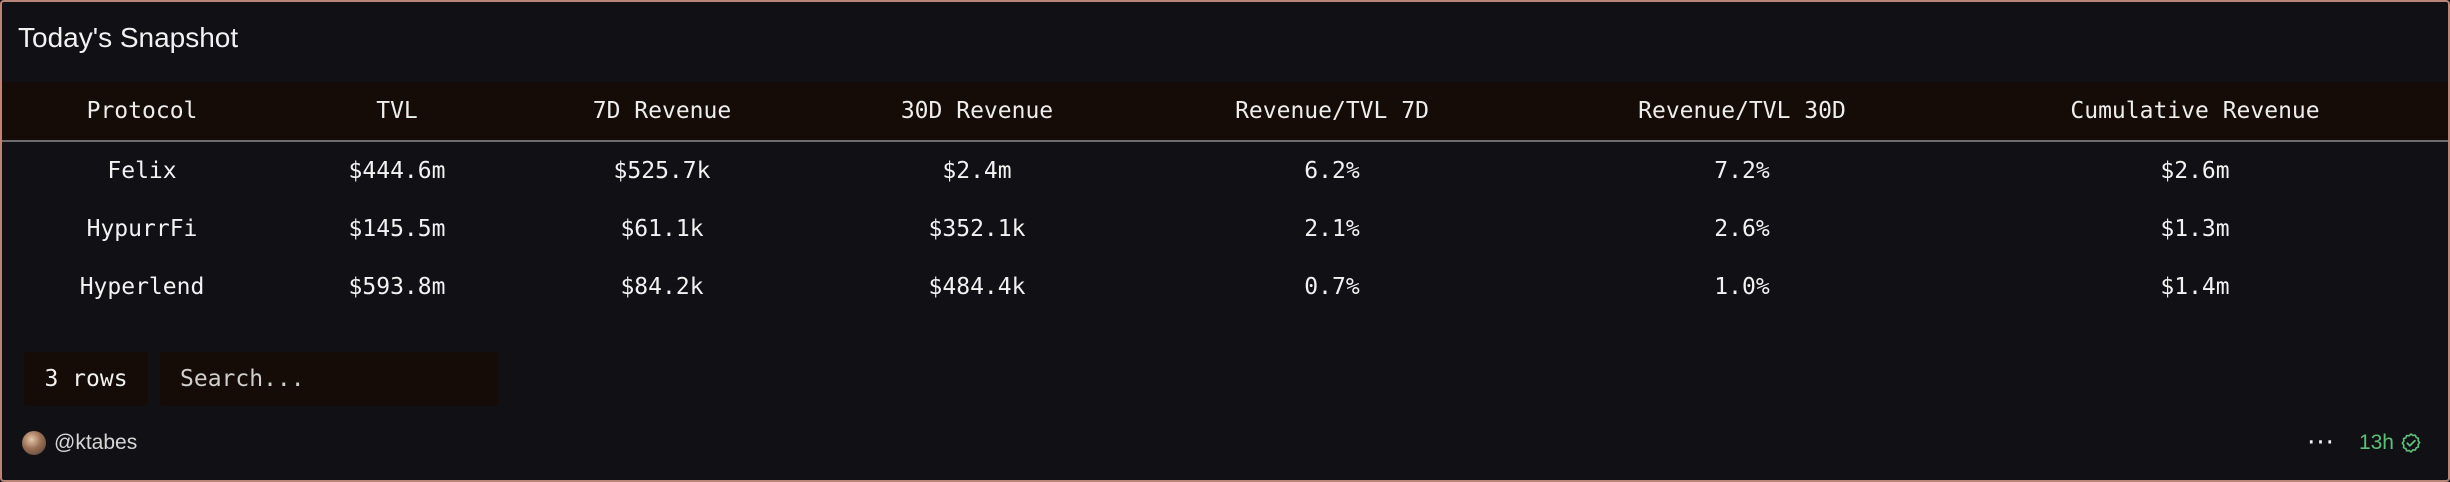 This screenshot has height=482, width=2450. What do you see at coordinates (397, 111) in the screenshot?
I see `column-header-tvl: TVL` at bounding box center [397, 111].